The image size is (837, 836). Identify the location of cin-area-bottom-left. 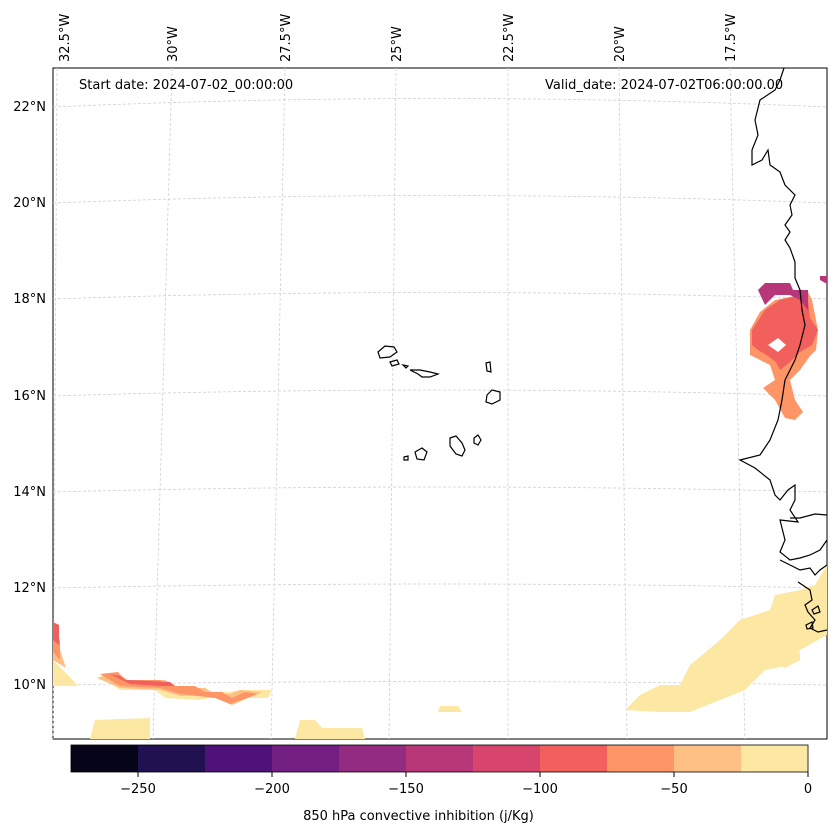
(120, 728).